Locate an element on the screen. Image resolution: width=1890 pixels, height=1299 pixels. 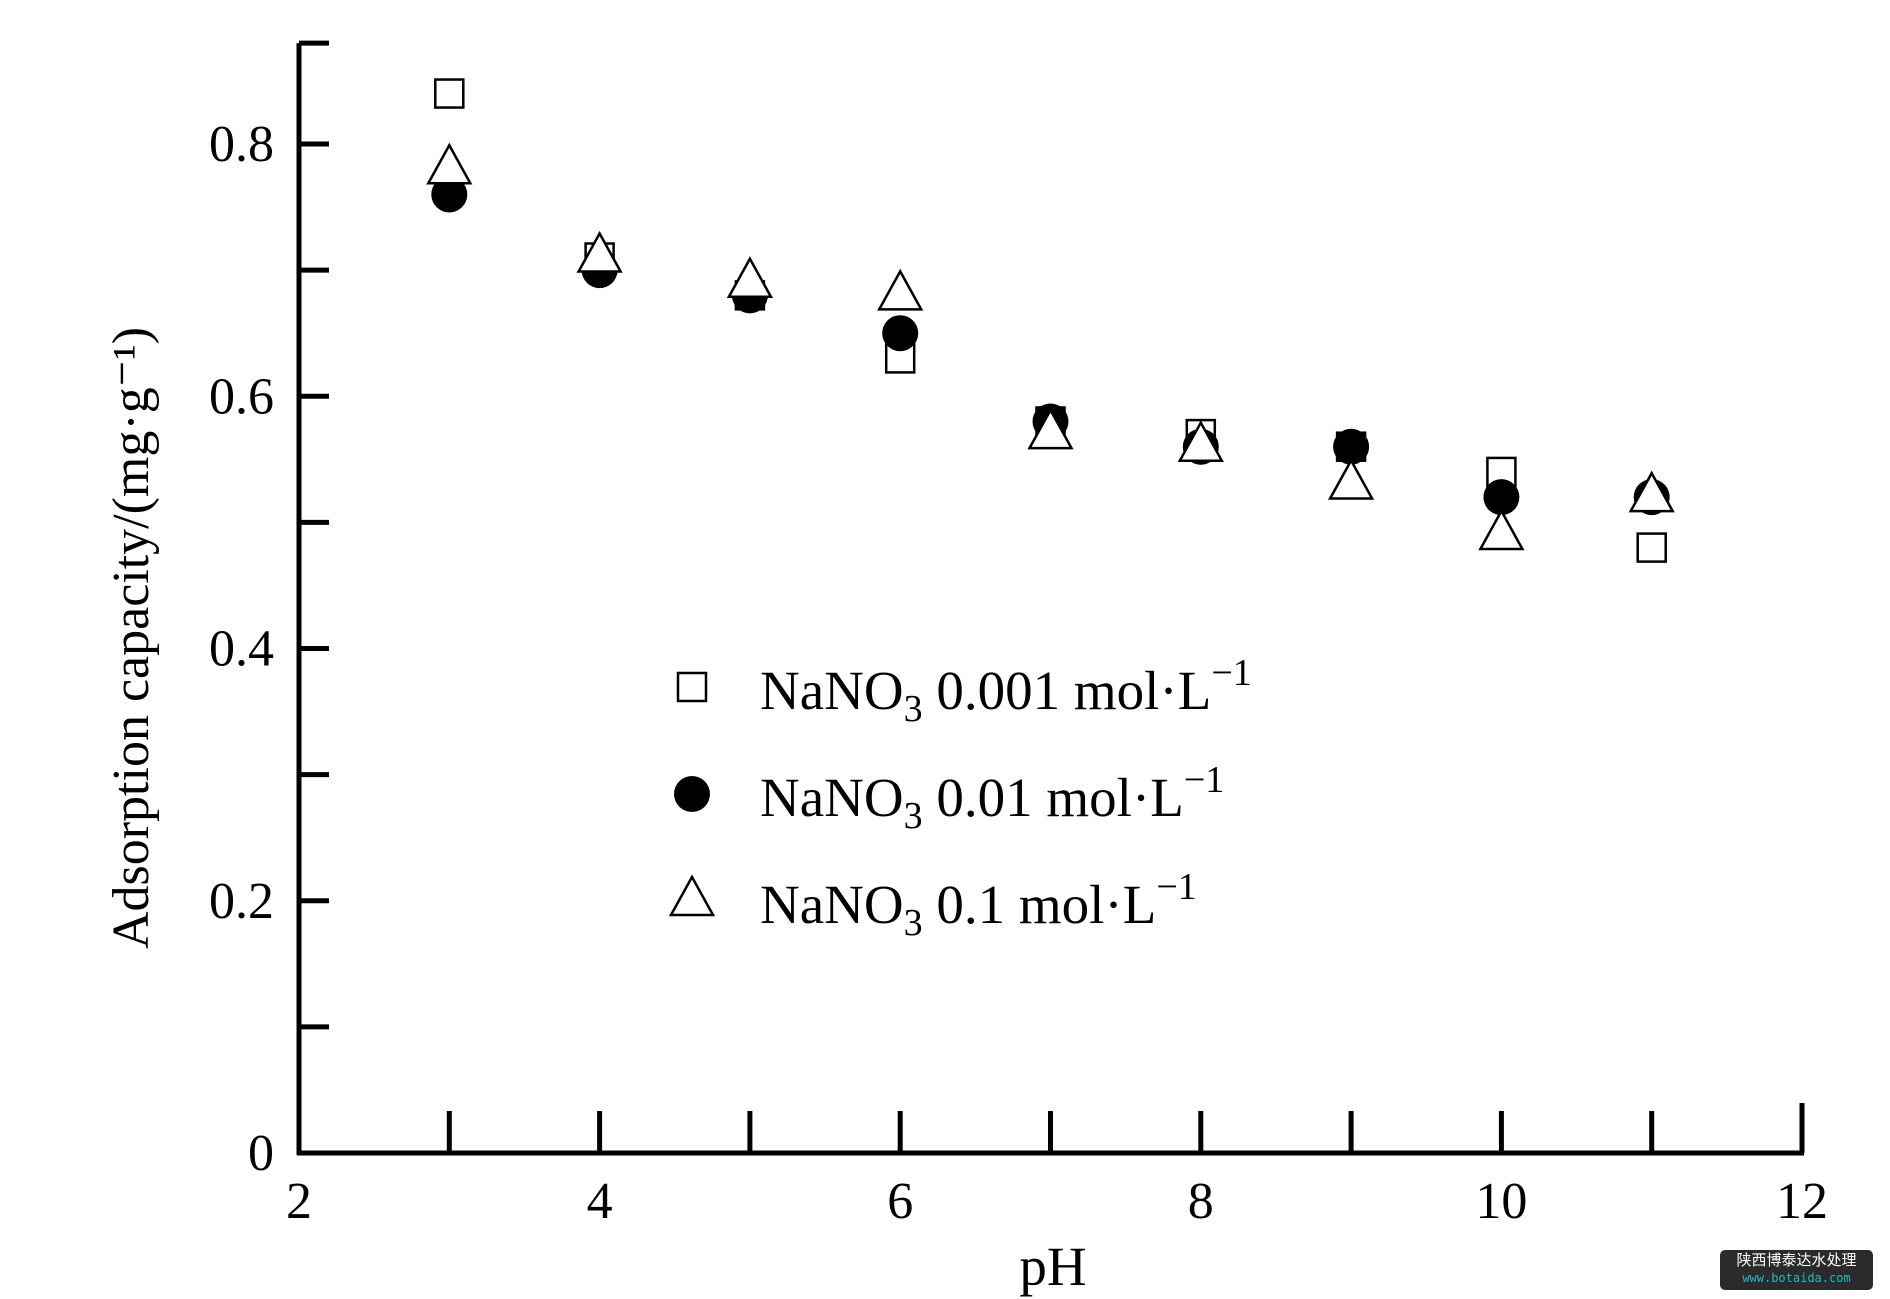
y-tick-label: 0.2 is located at coordinates (241, 901).